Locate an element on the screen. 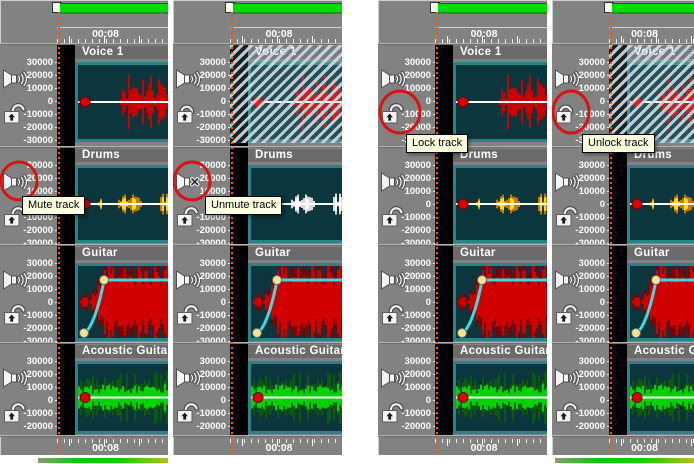  amplitude-scale-label: -20000 is located at coordinates (211, 127).